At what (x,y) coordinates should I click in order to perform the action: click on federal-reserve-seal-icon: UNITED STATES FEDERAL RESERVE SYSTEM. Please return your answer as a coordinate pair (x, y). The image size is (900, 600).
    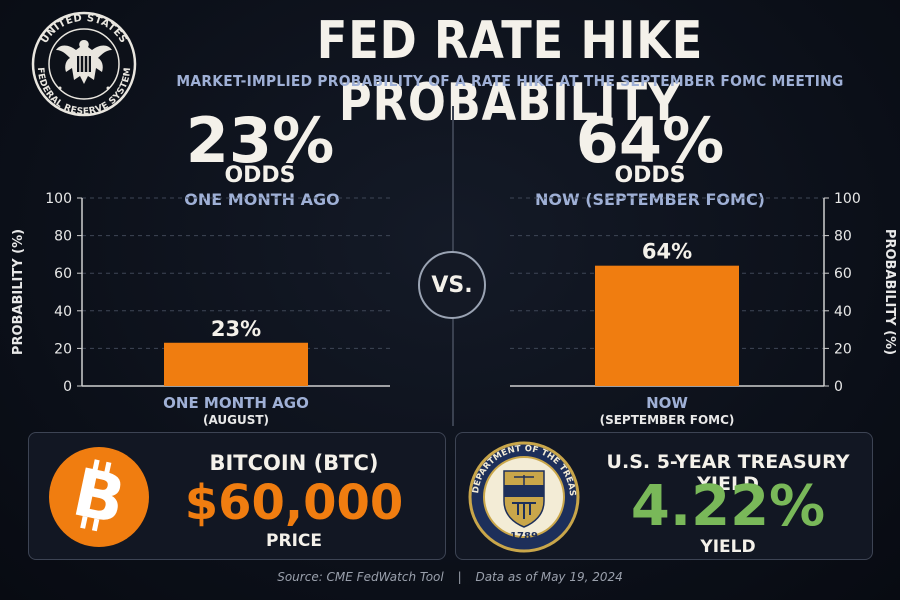
    Looking at the image, I should click on (84, 64).